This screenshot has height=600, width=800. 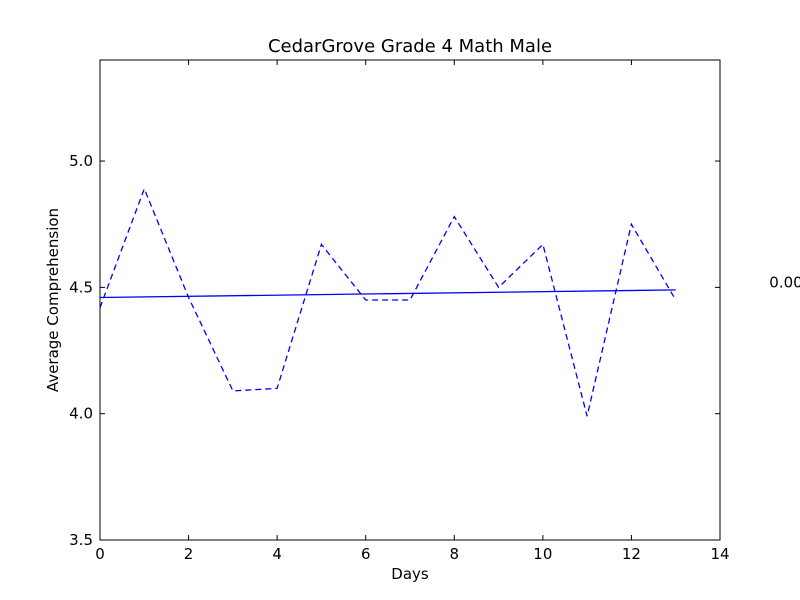 I want to click on x-tick-label: 4, so click(x=277, y=554).